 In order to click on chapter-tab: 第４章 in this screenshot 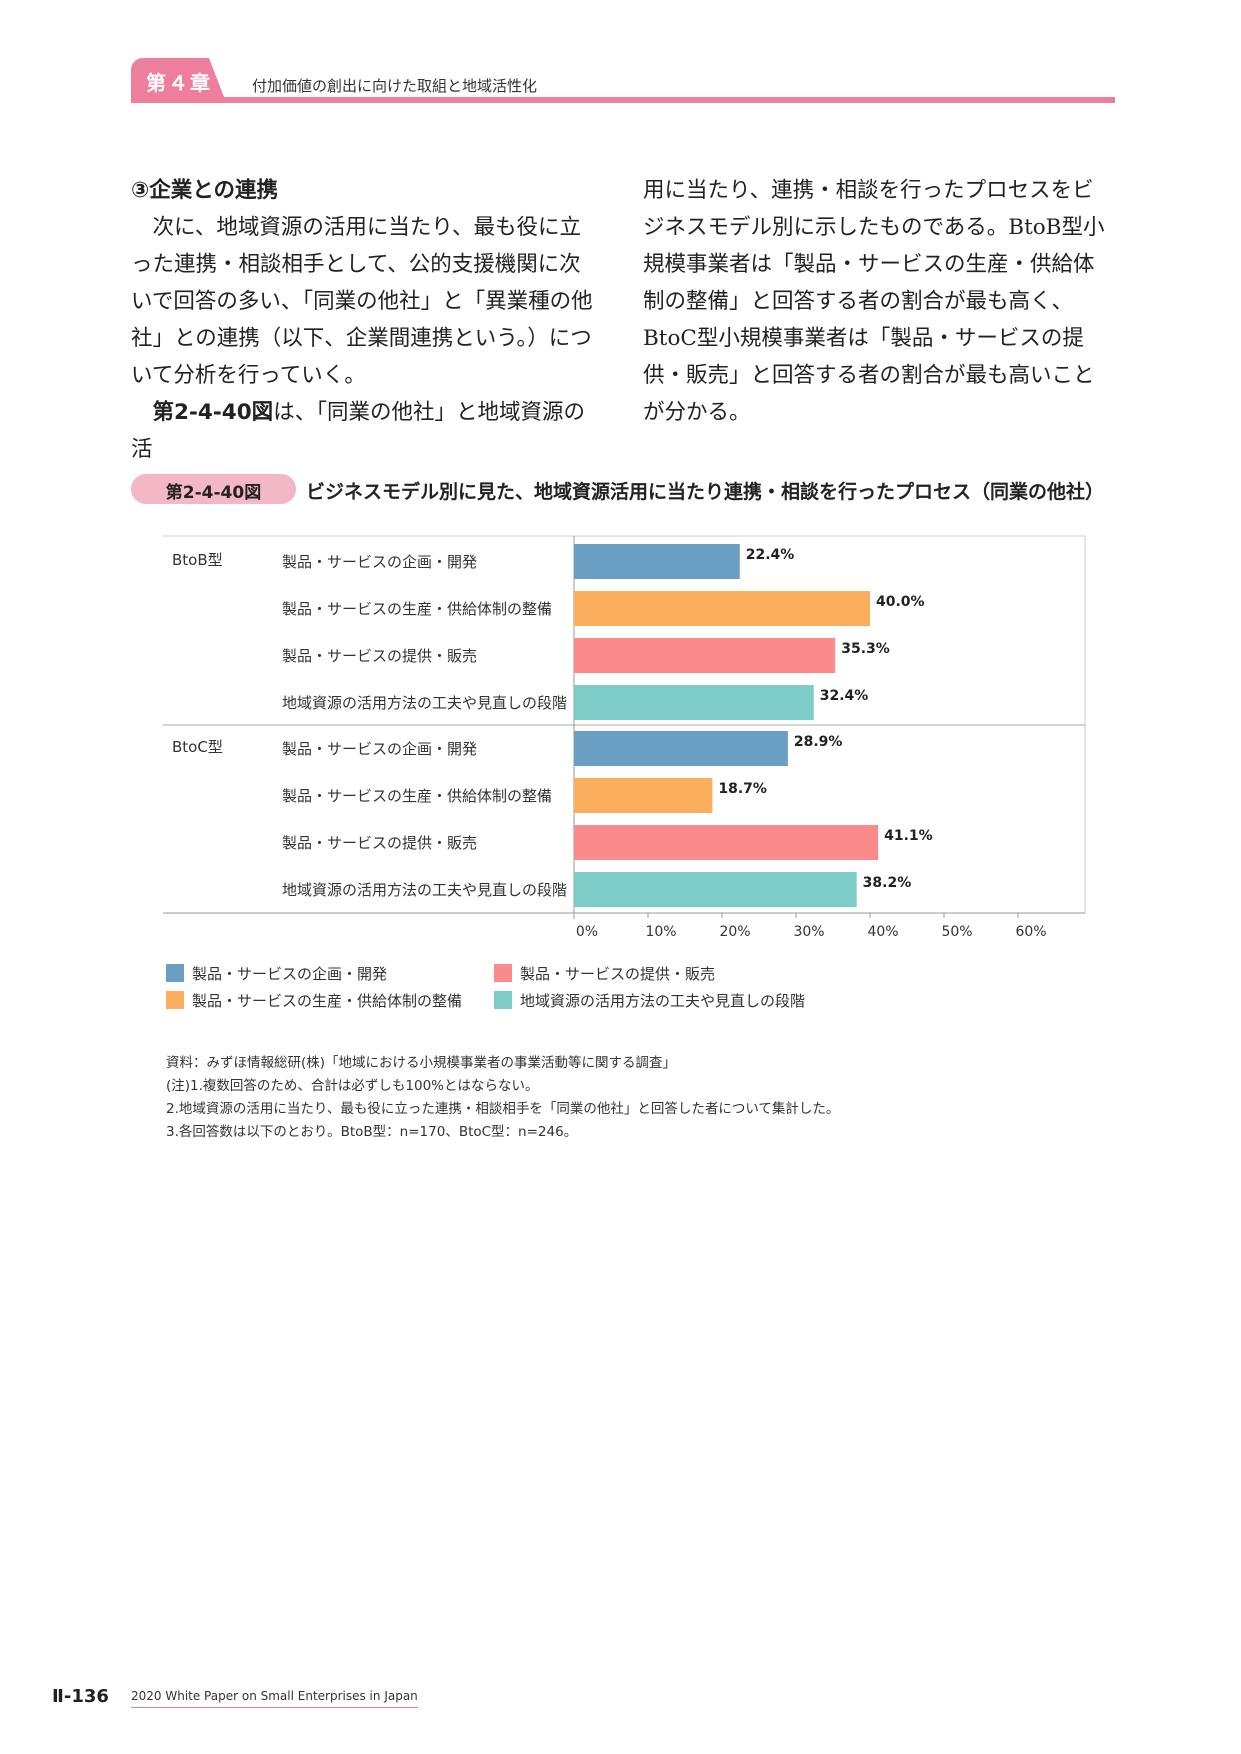, I will do `click(178, 80)`.